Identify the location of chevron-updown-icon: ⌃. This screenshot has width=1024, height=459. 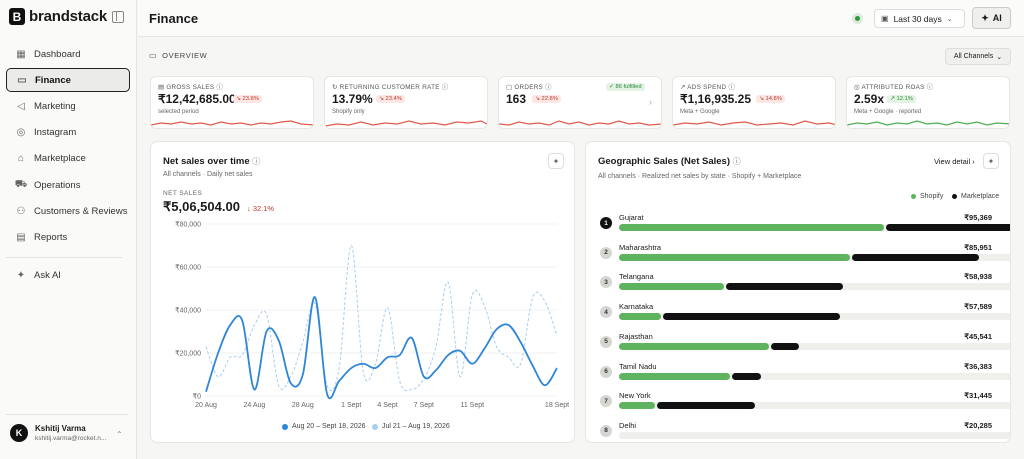
(119, 434).